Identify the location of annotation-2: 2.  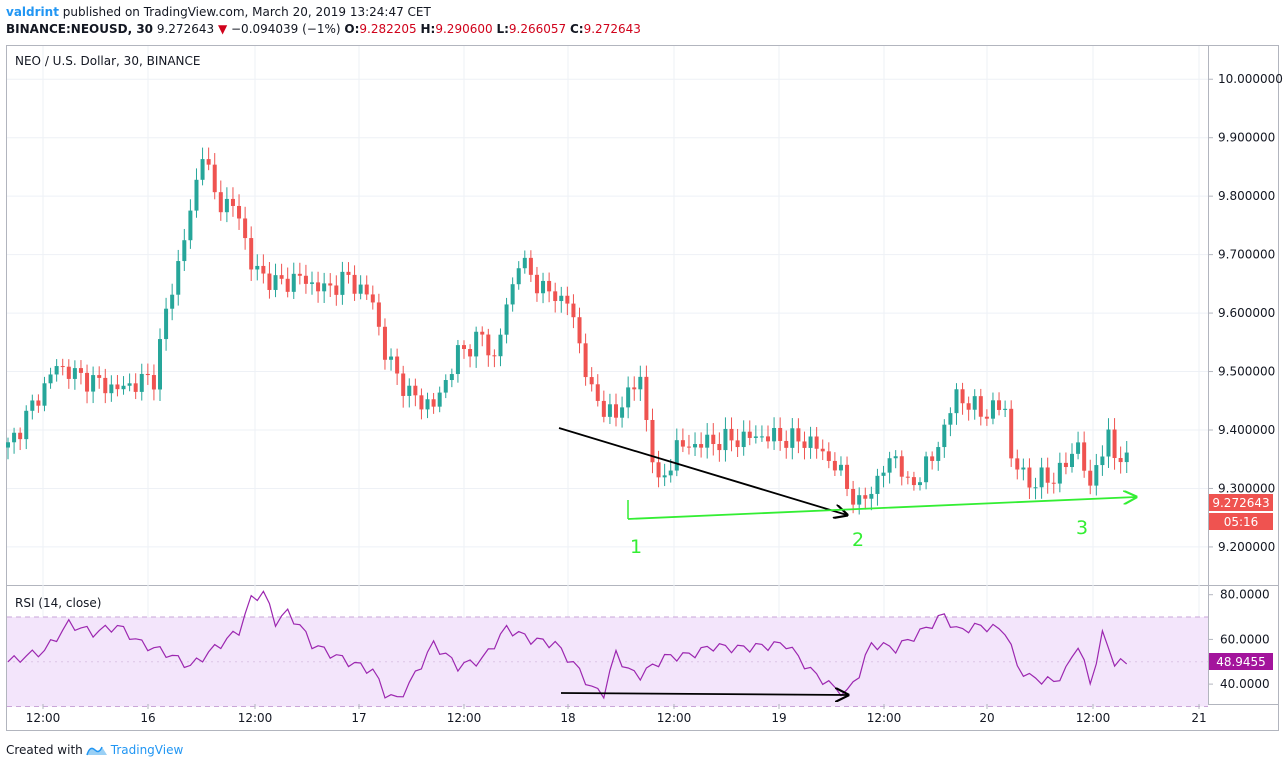
(858, 540).